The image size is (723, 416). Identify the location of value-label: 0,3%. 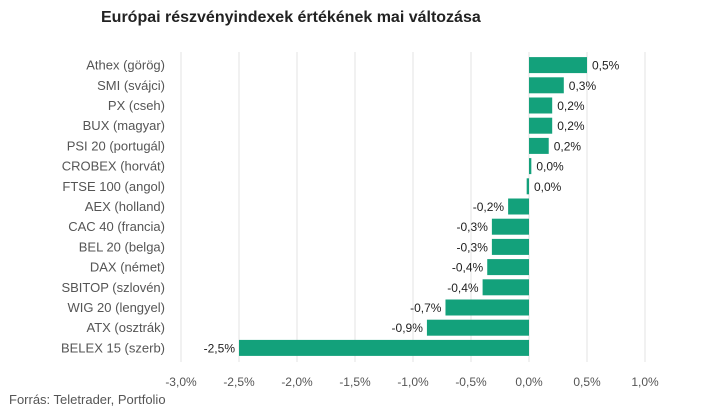
(583, 86).